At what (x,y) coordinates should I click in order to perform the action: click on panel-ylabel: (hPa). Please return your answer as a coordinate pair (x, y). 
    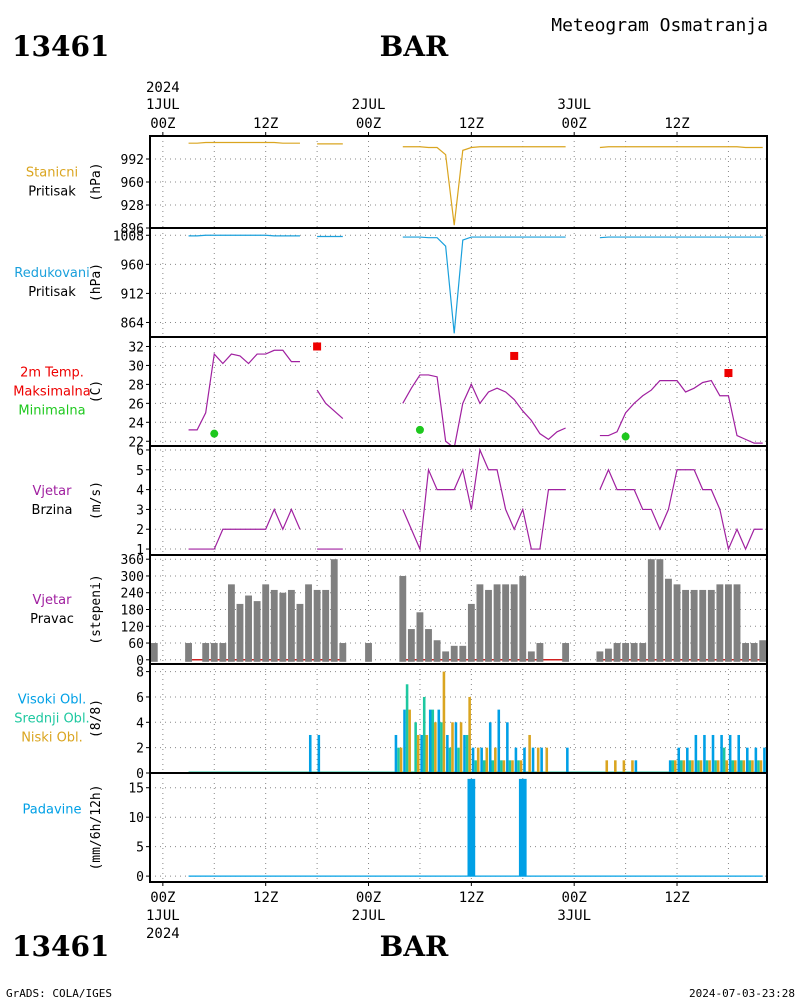
    Looking at the image, I should click on (96, 282).